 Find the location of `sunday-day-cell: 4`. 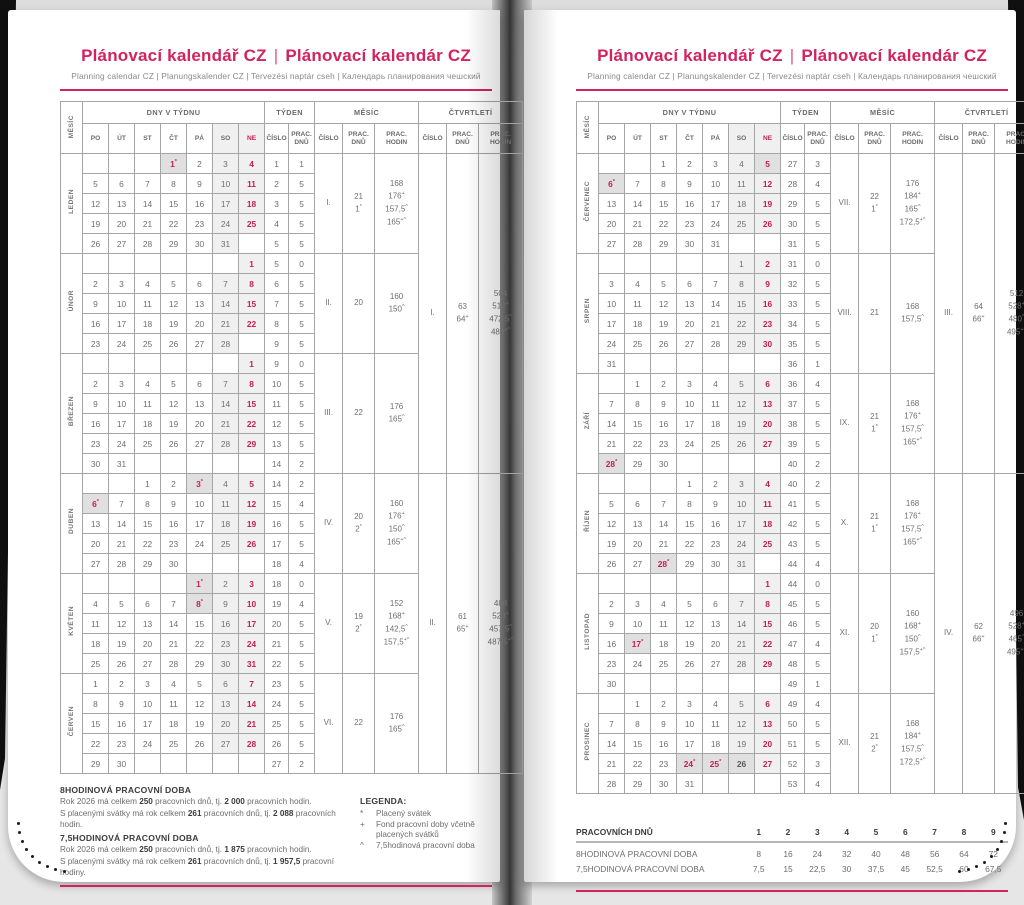

sunday-day-cell: 4 is located at coordinates (767, 483).